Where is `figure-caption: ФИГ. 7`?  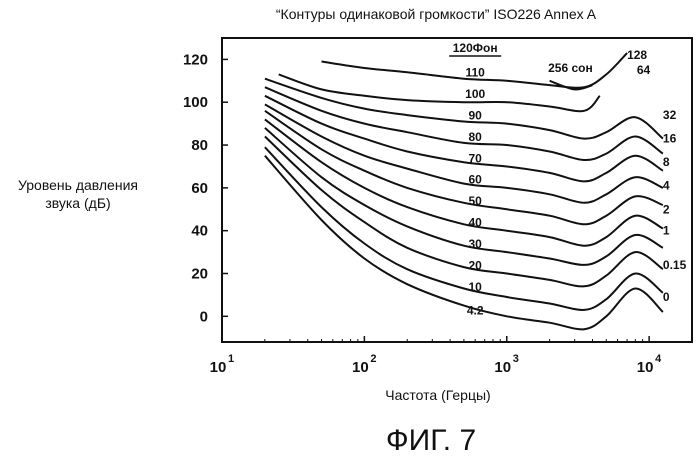 figure-caption: ФИГ. 7 is located at coordinates (431, 440).